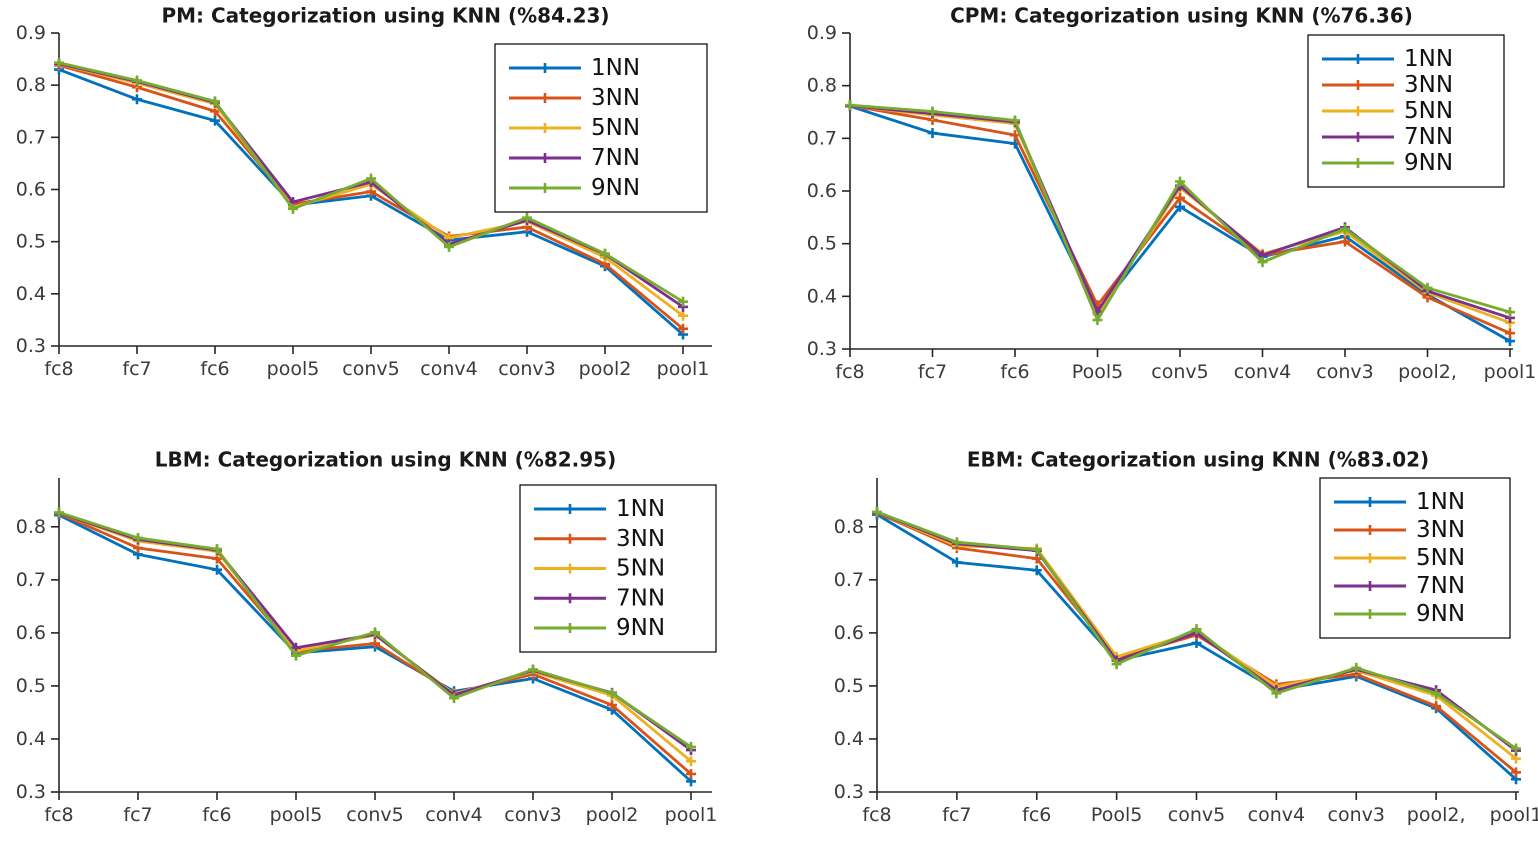 The height and width of the screenshot is (845, 1538). I want to click on chart-title: CPM: Categorization using KNN (%76.36), so click(1181, 16).